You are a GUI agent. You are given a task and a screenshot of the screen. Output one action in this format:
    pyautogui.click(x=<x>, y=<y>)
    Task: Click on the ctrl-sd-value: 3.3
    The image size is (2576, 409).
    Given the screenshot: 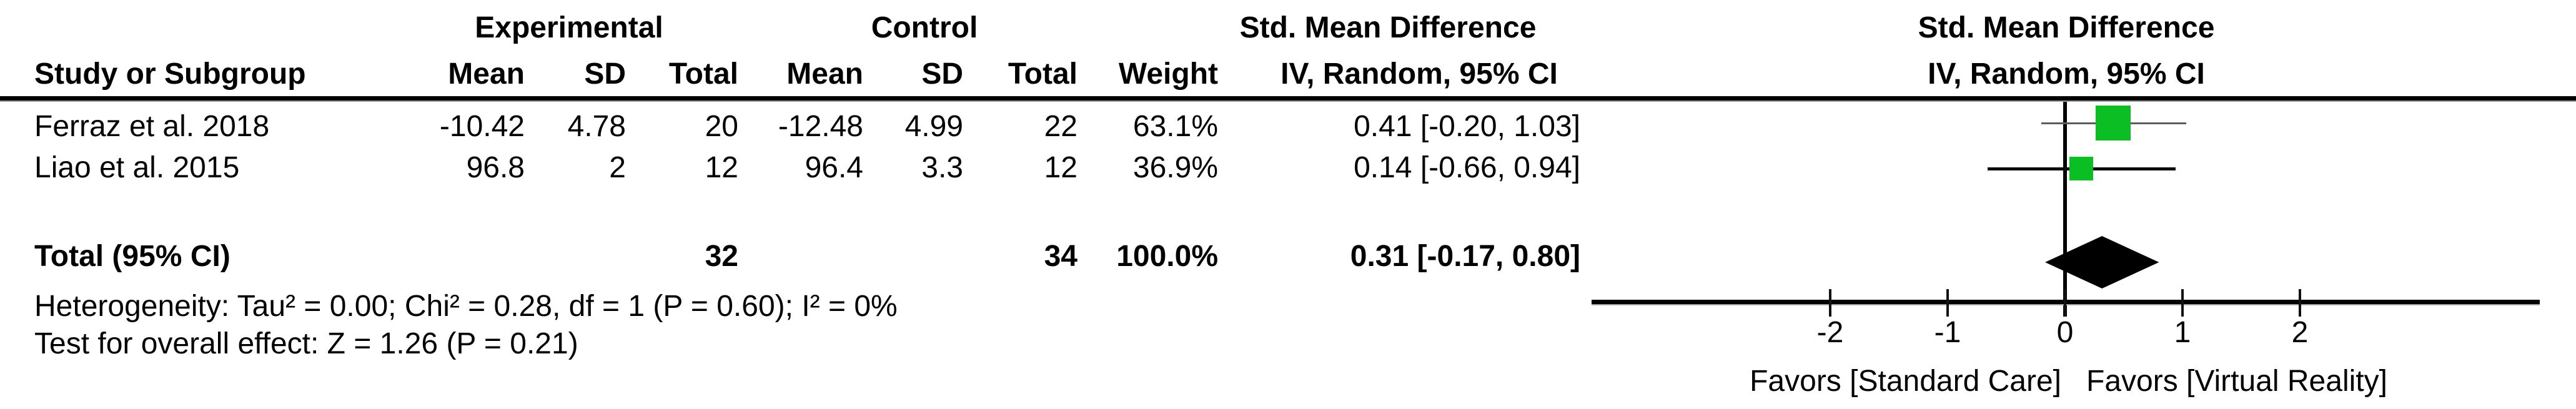 What is the action you would take?
    pyautogui.click(x=942, y=167)
    